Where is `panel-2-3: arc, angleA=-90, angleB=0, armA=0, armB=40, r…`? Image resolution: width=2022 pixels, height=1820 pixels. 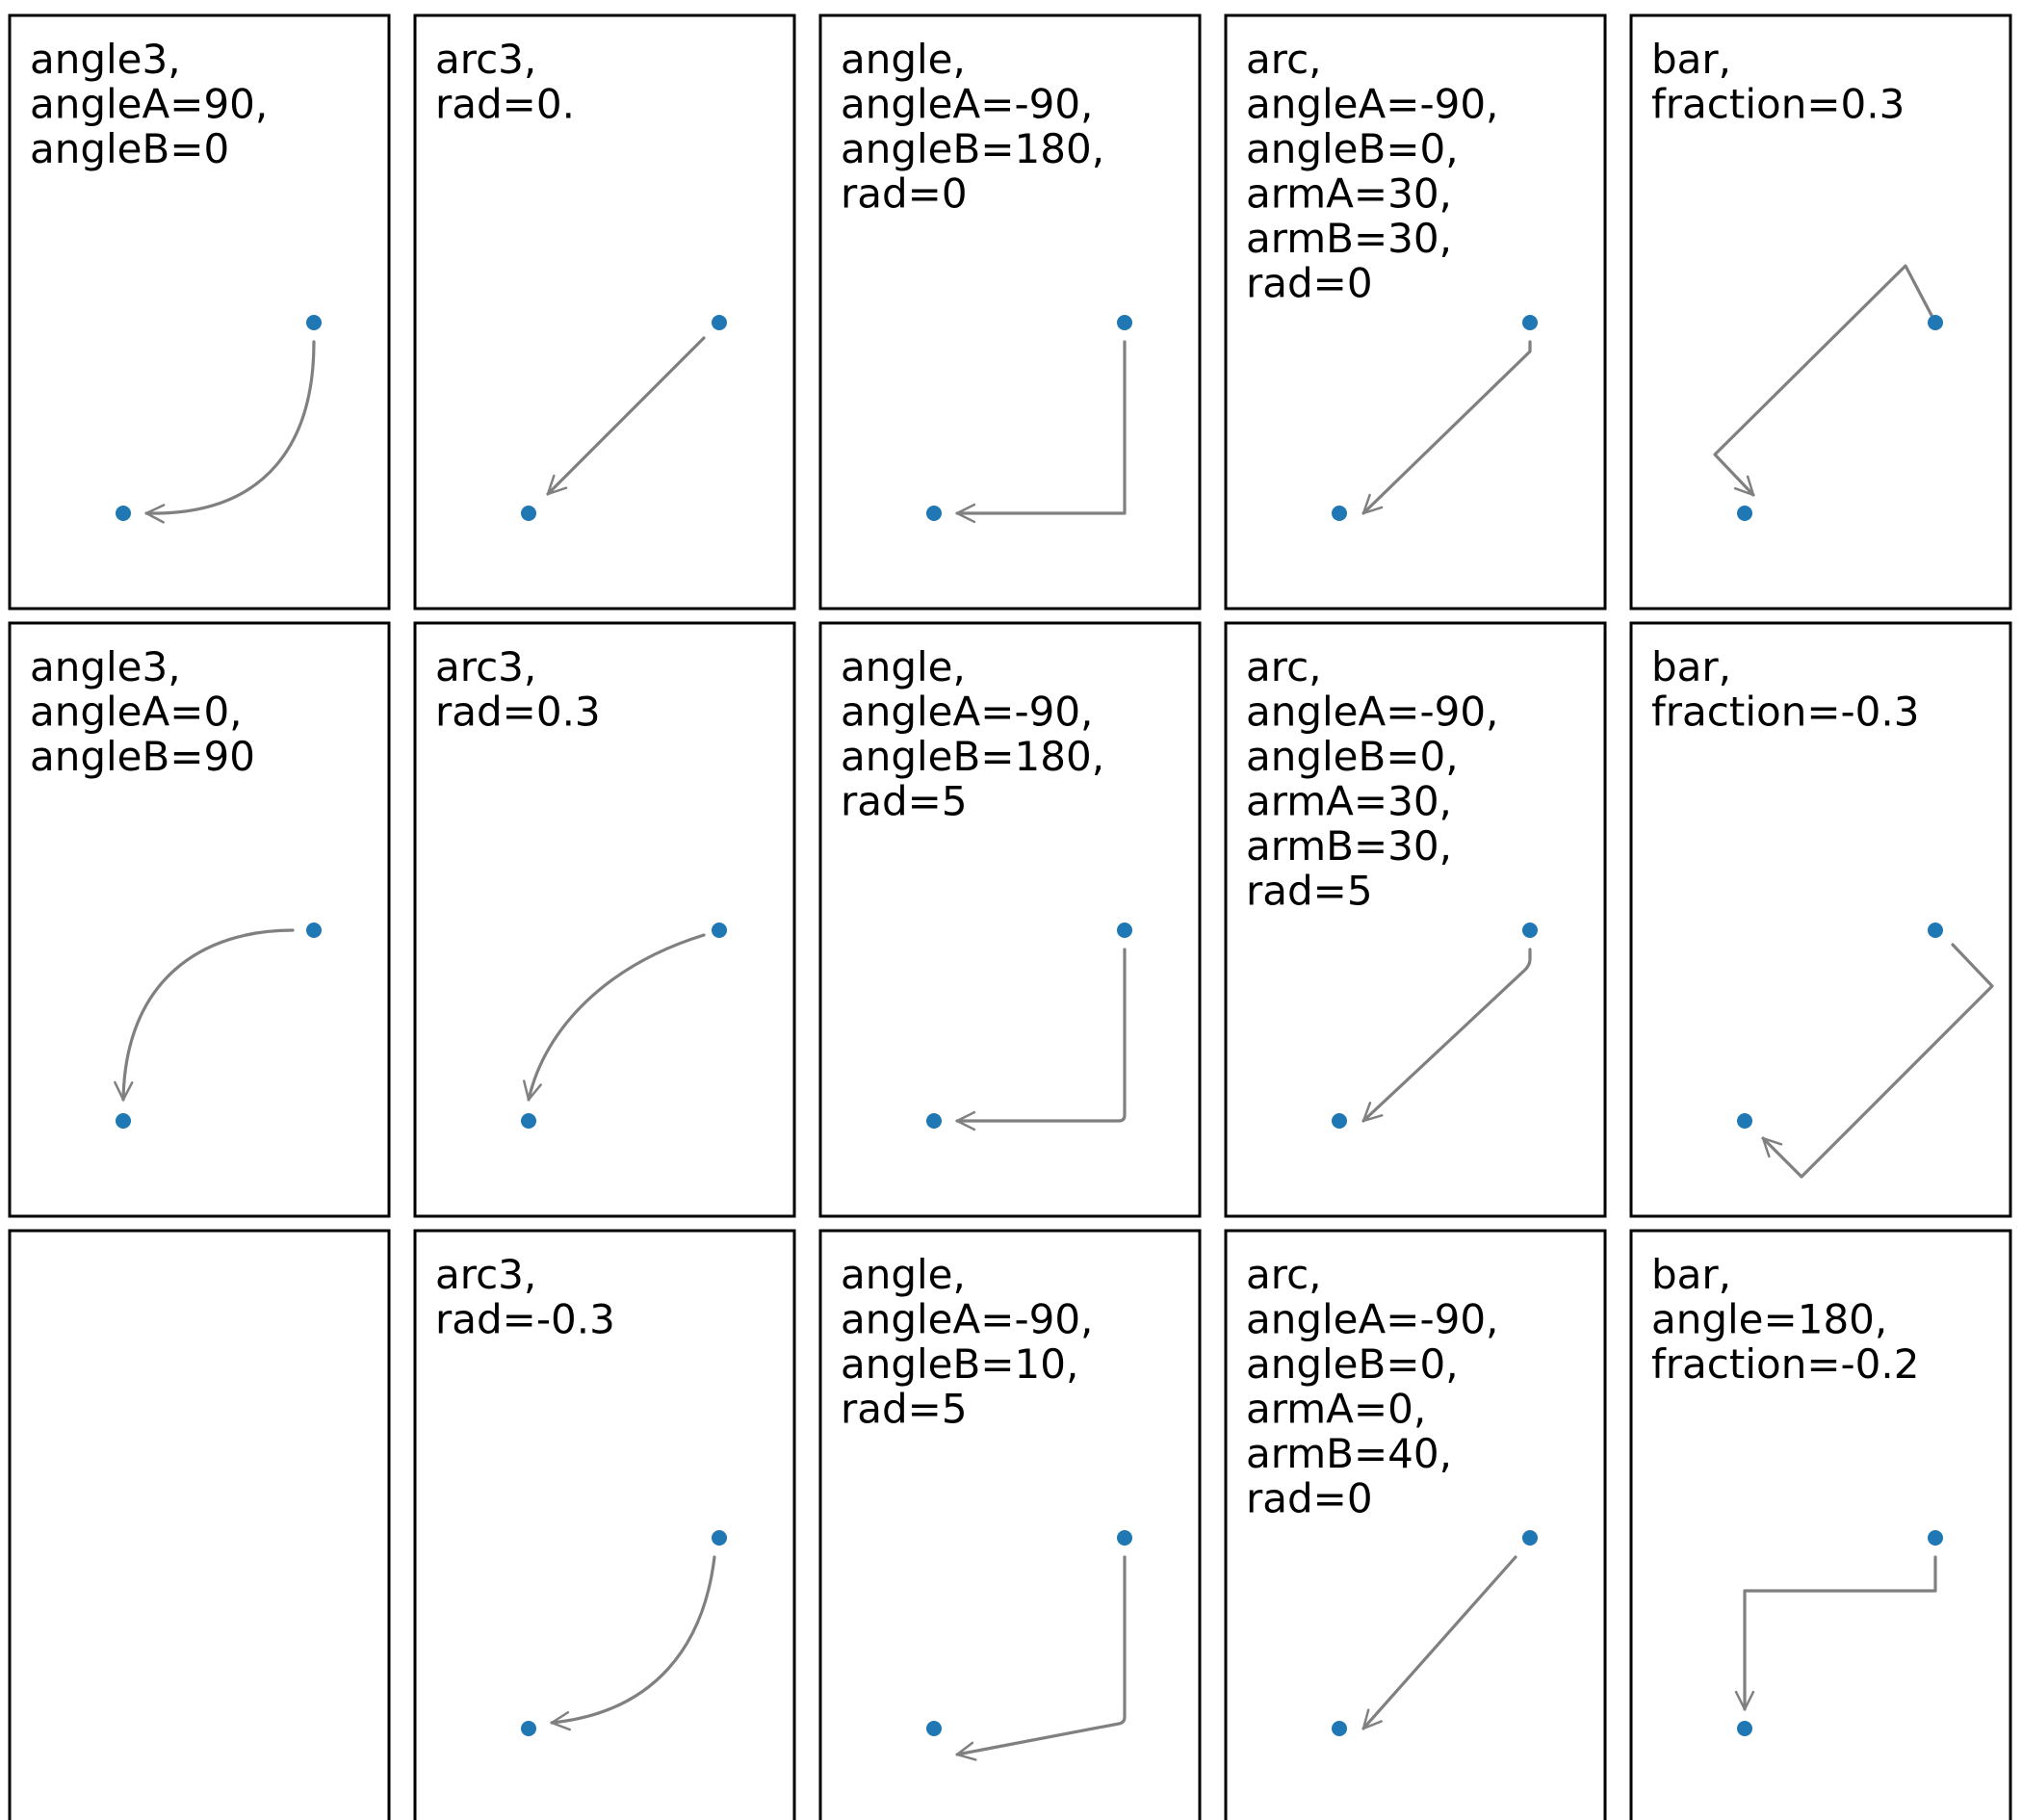
panel-2-3: arc, angleA=-90, angleB=0, armA=0, armB=40, r… is located at coordinates (1416, 1524).